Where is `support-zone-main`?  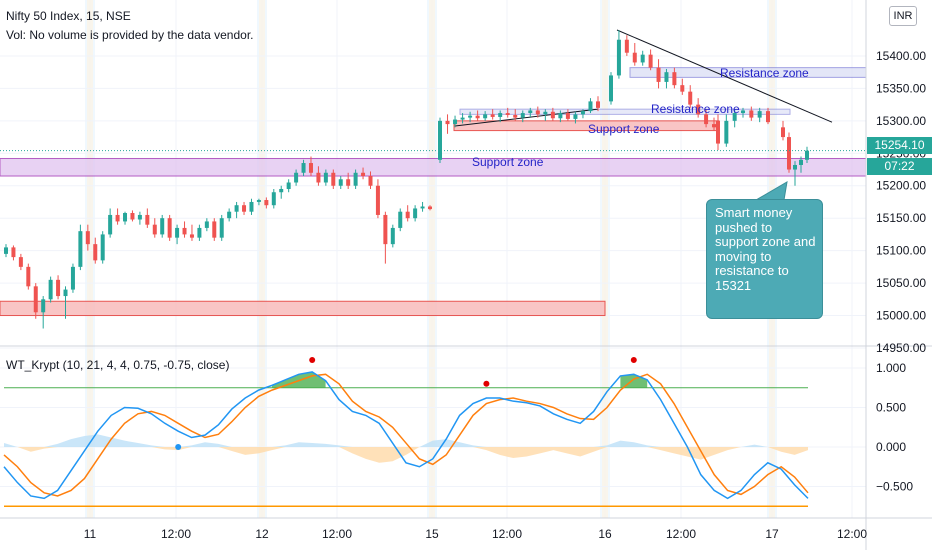
support-zone-main is located at coordinates (433, 167).